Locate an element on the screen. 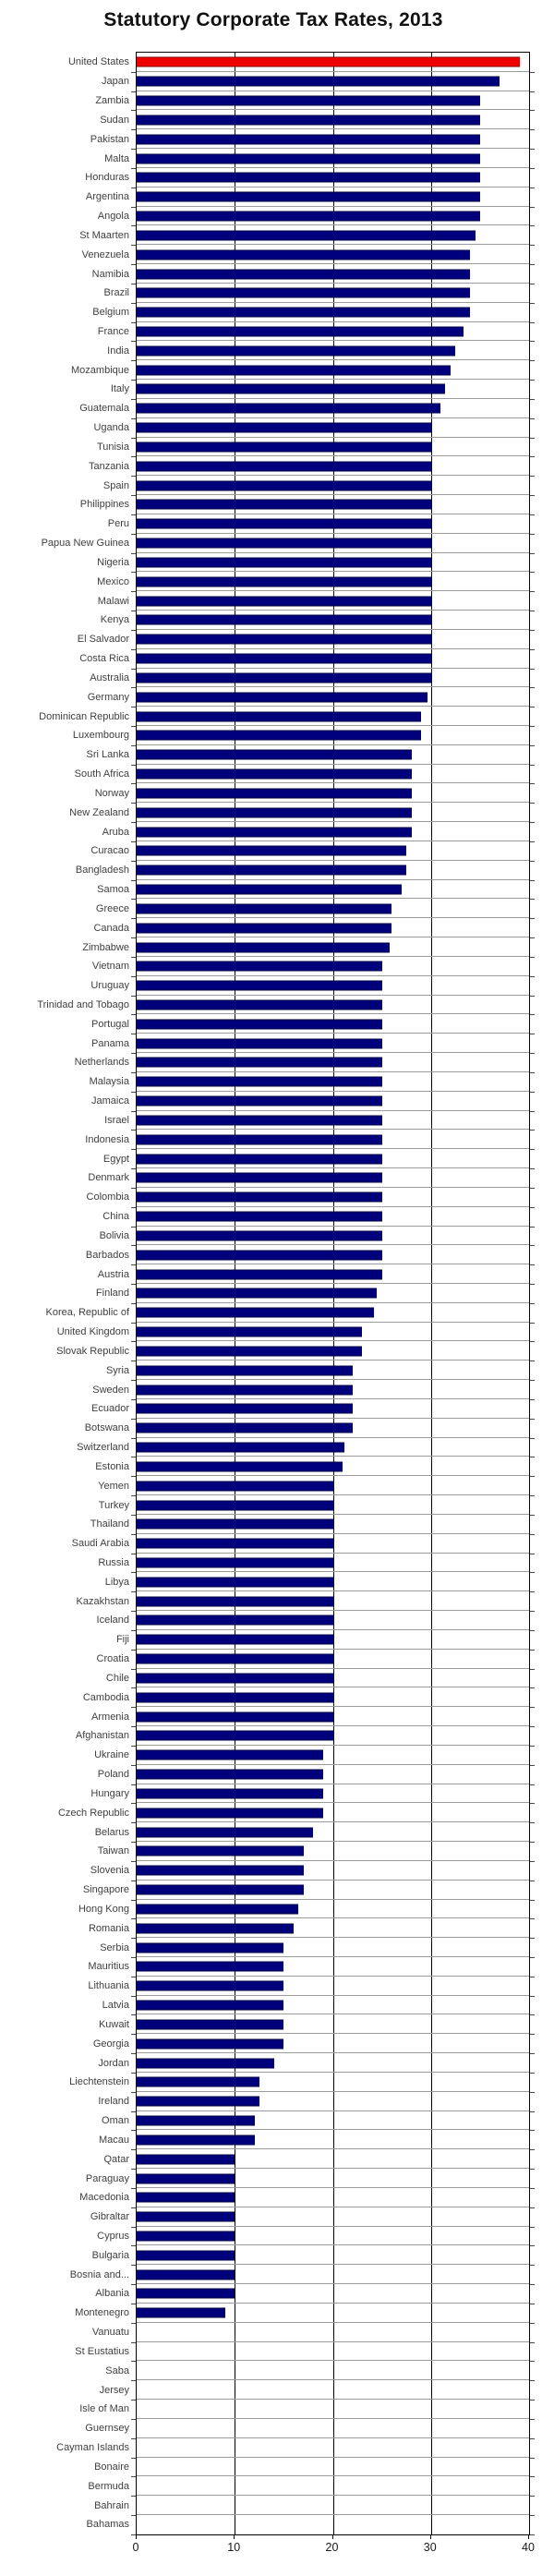  country-label: Indonesia is located at coordinates (107, 1139).